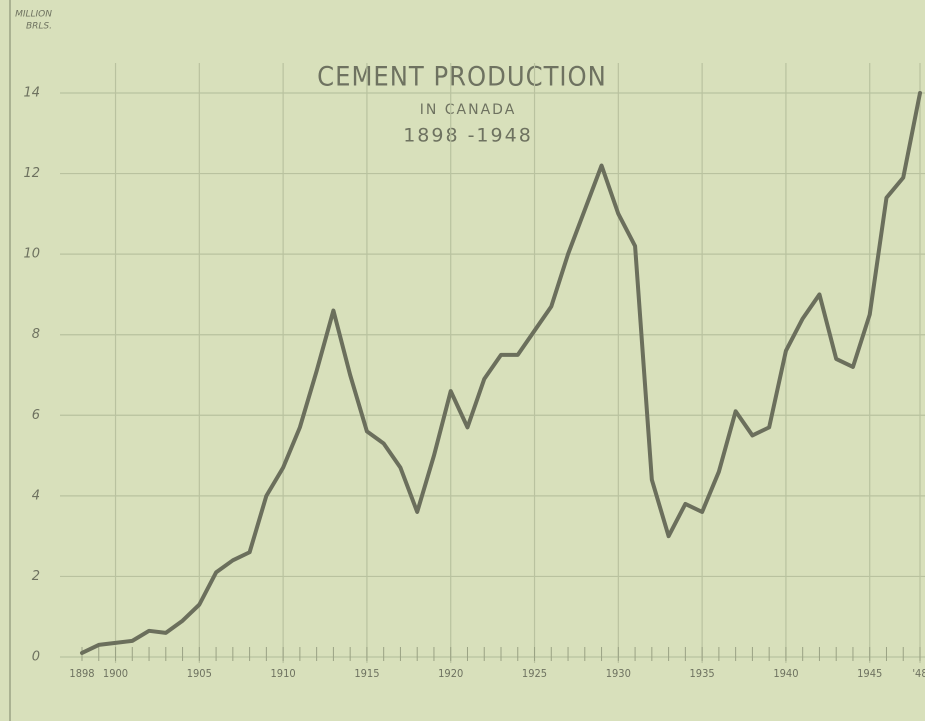  I want to click on x-tick-label: 1940, so click(785, 673).